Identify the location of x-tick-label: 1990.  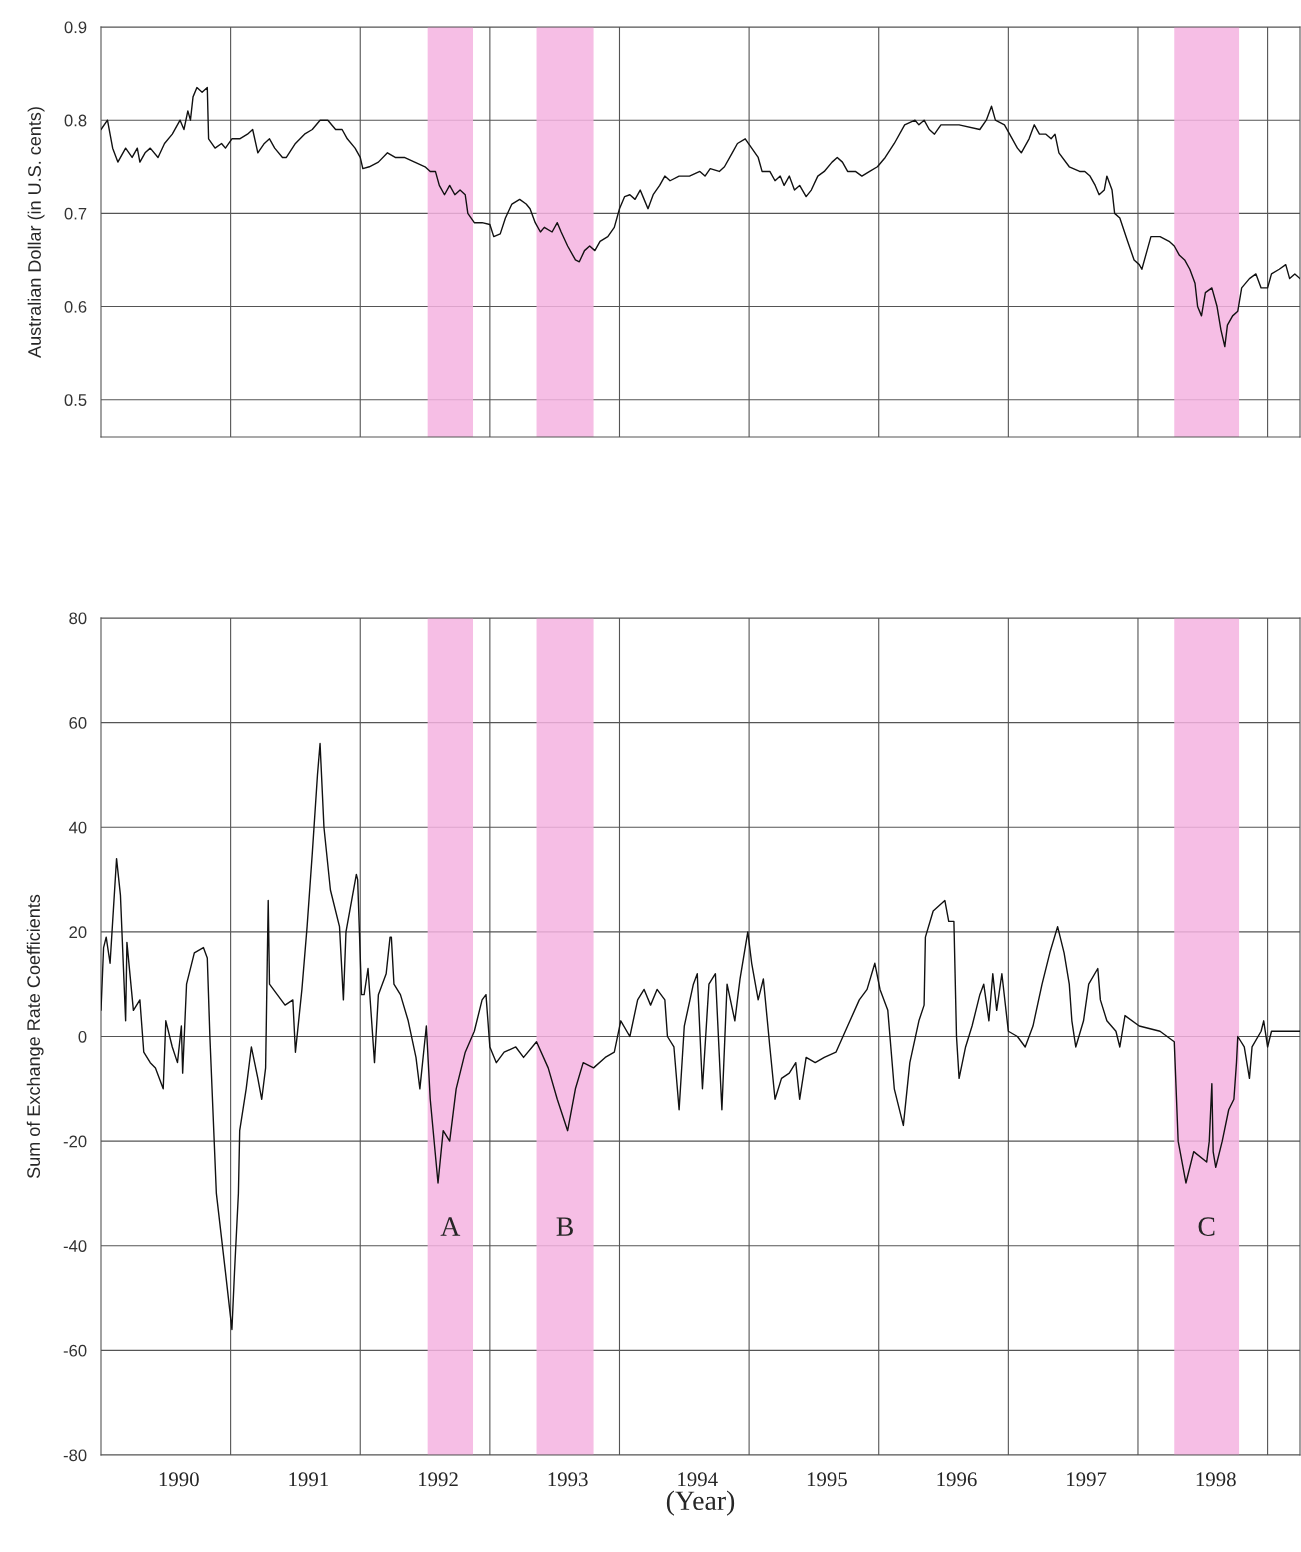
(179, 1479).